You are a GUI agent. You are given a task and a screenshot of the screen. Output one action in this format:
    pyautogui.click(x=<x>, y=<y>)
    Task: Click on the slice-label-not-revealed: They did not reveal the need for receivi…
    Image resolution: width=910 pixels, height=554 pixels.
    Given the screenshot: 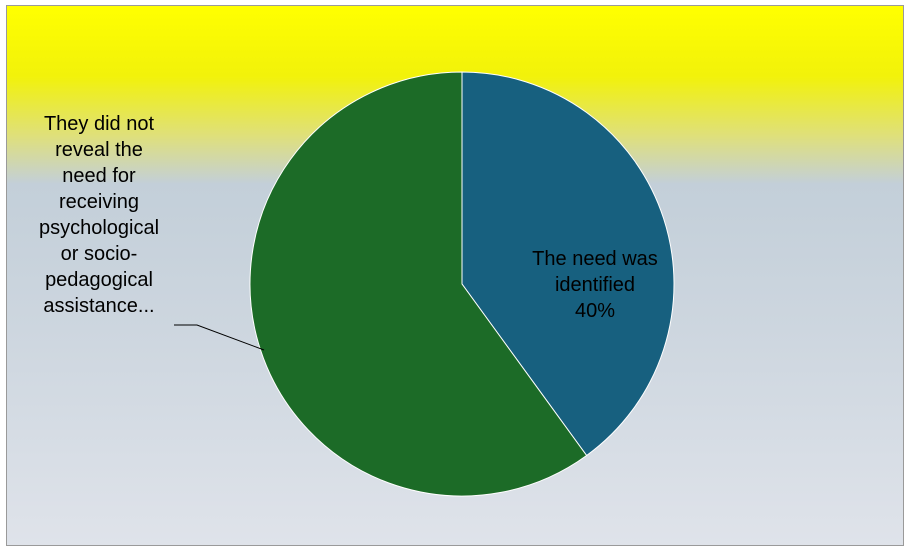 What is the action you would take?
    pyautogui.click(x=99, y=215)
    